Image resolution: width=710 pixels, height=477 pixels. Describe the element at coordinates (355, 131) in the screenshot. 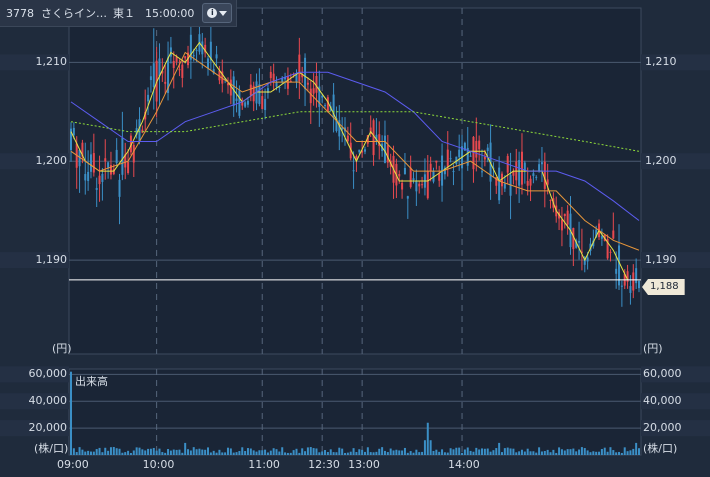

I see `moving-average-ma4` at that location.